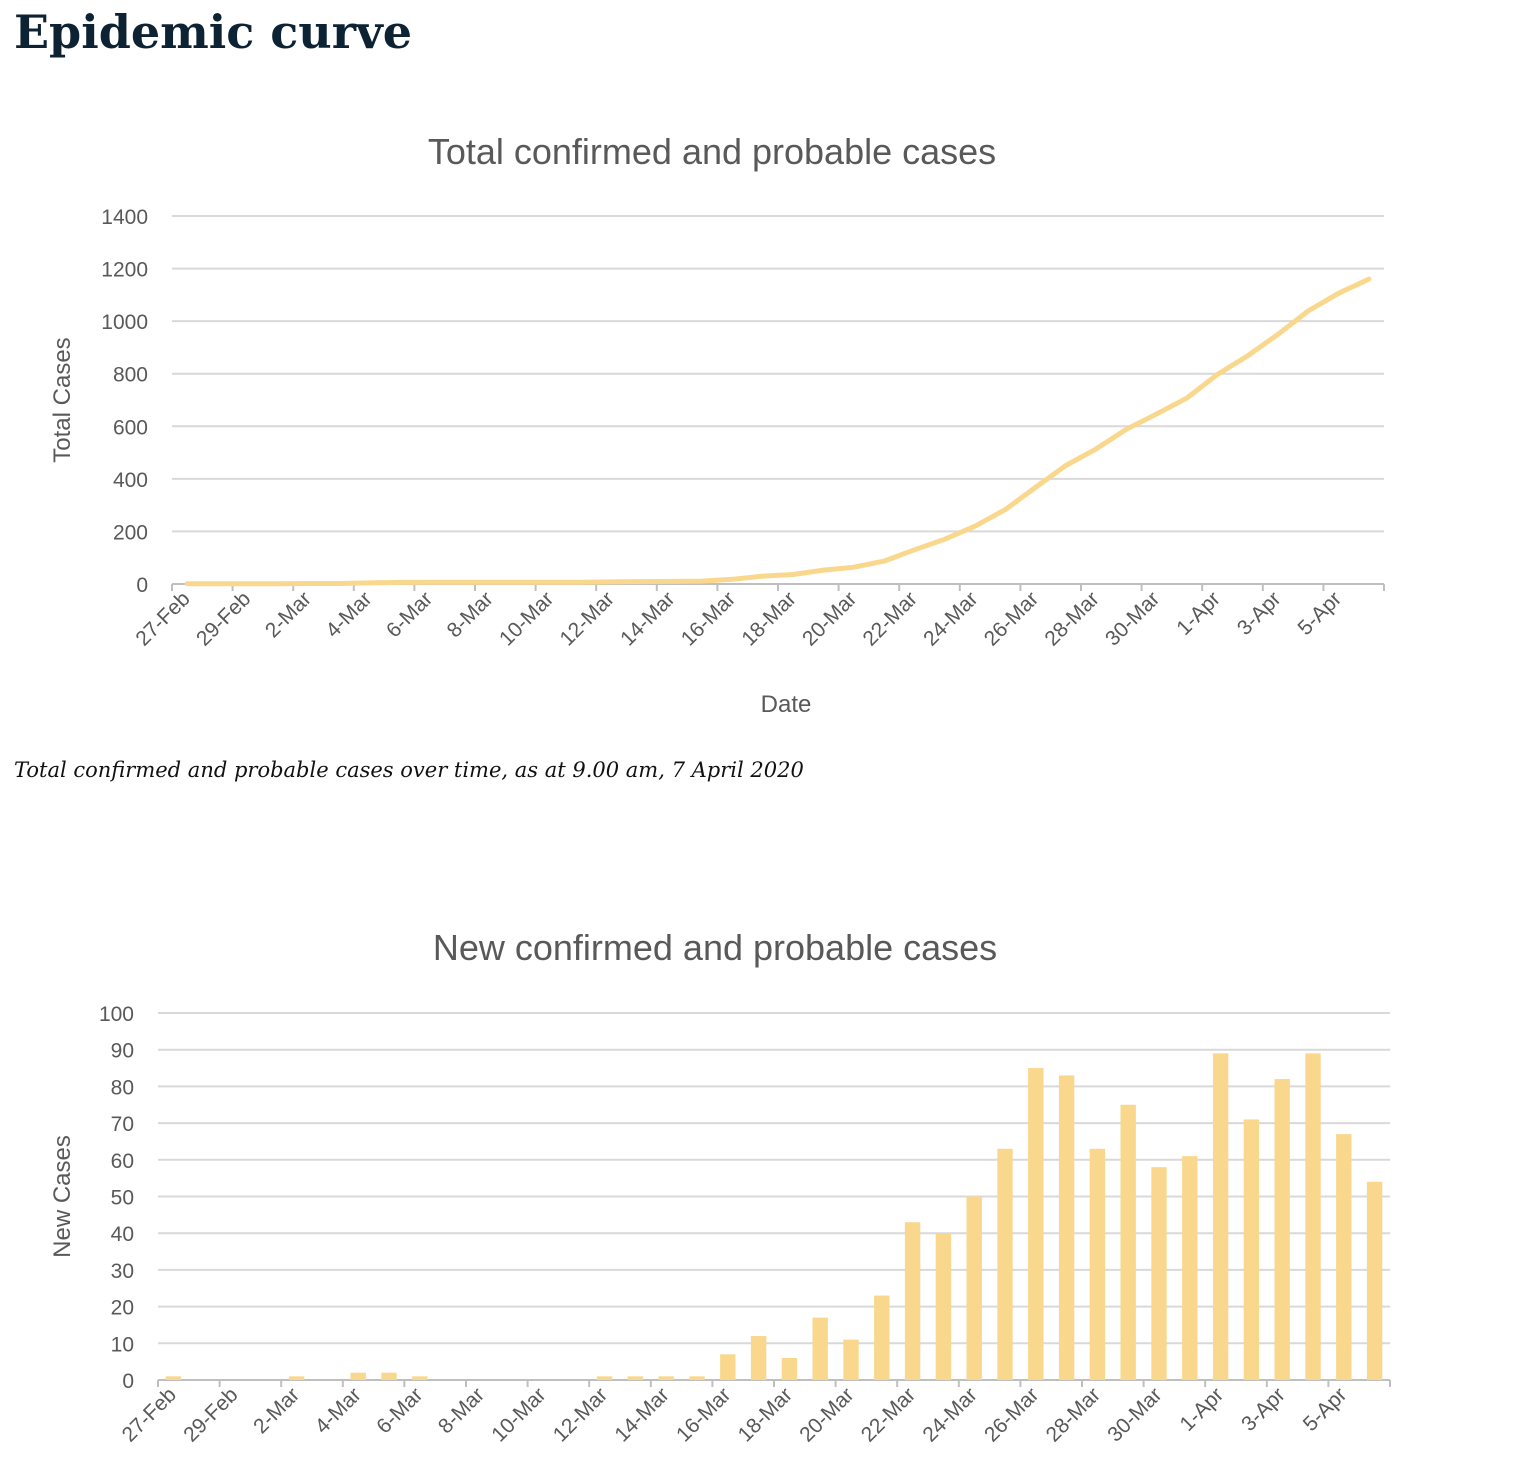 The image size is (1522, 1476). What do you see at coordinates (712, 151) in the screenshot?
I see `chart-title: Total confirmed and probable cases` at bounding box center [712, 151].